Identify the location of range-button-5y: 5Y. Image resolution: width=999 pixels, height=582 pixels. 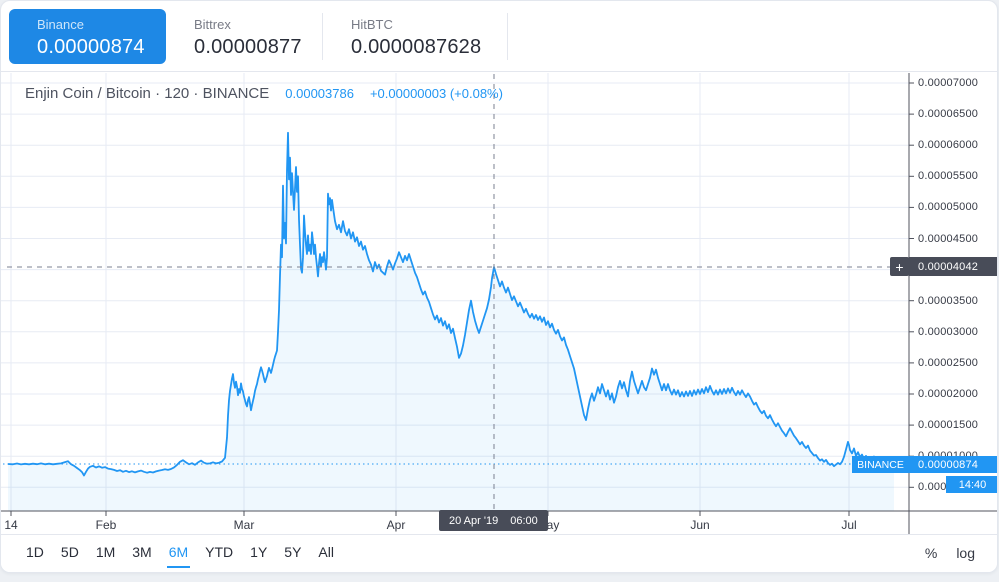
(293, 551).